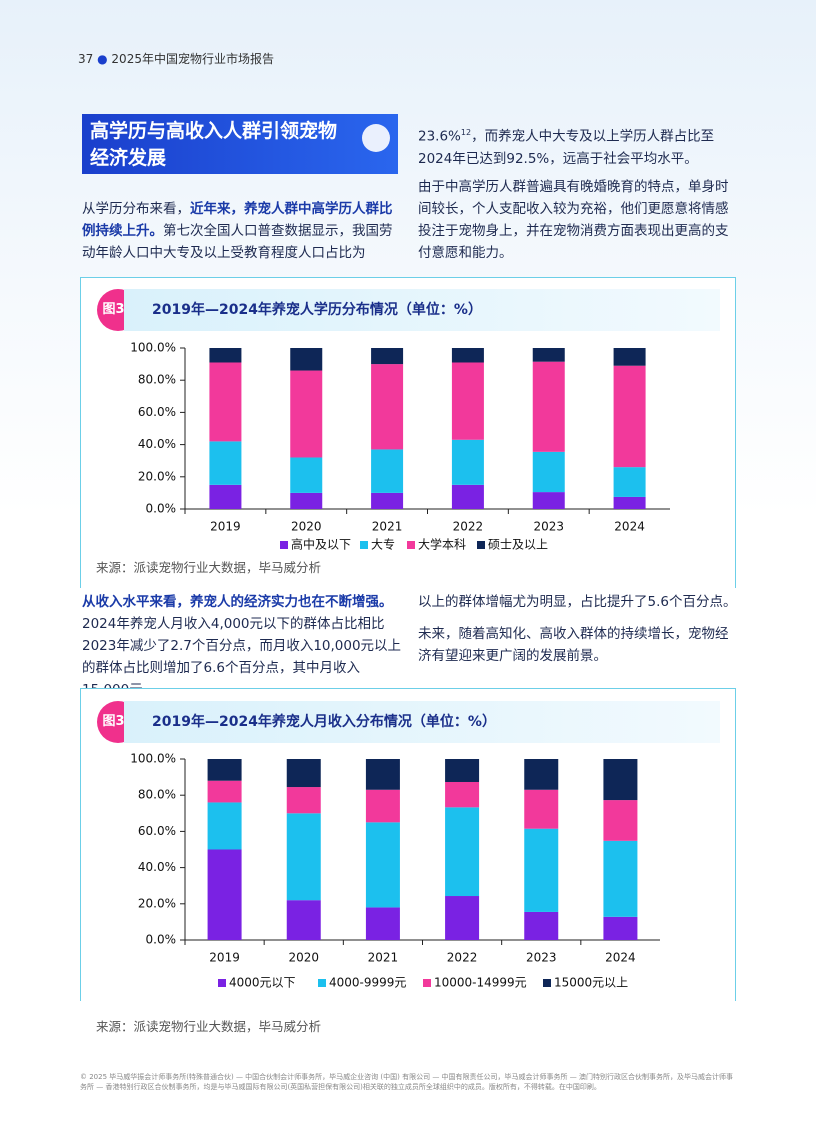 Image resolution: width=816 pixels, height=1145 pixels. What do you see at coordinates (136, 209) in the screenshot?
I see `text: 从学历分布来看，` at bounding box center [136, 209].